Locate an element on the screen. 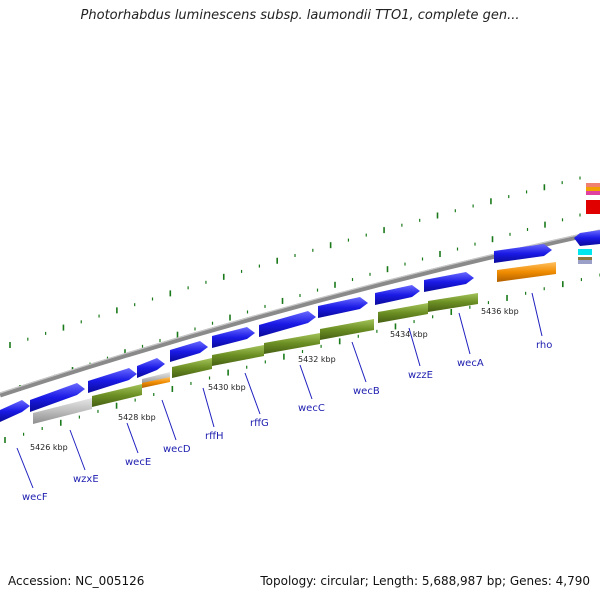 Image resolution: width=600 pixels, height=600 pixels. kbp-label: 5436 kbp is located at coordinates (500, 311).